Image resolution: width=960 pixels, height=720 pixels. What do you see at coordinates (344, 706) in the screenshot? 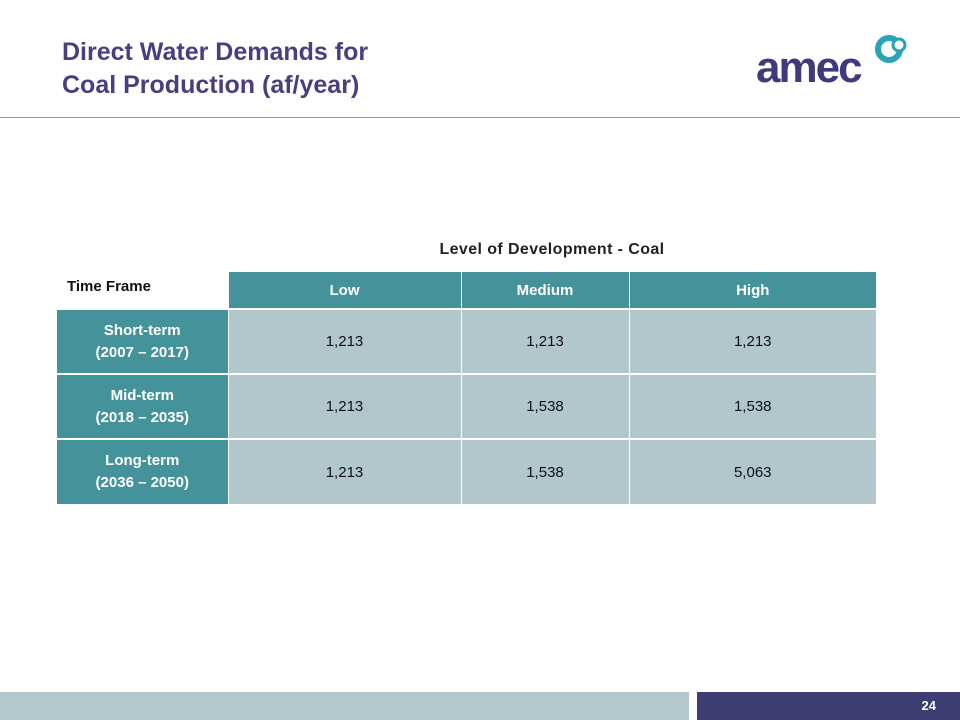
I see `footer-bar` at bounding box center [344, 706].